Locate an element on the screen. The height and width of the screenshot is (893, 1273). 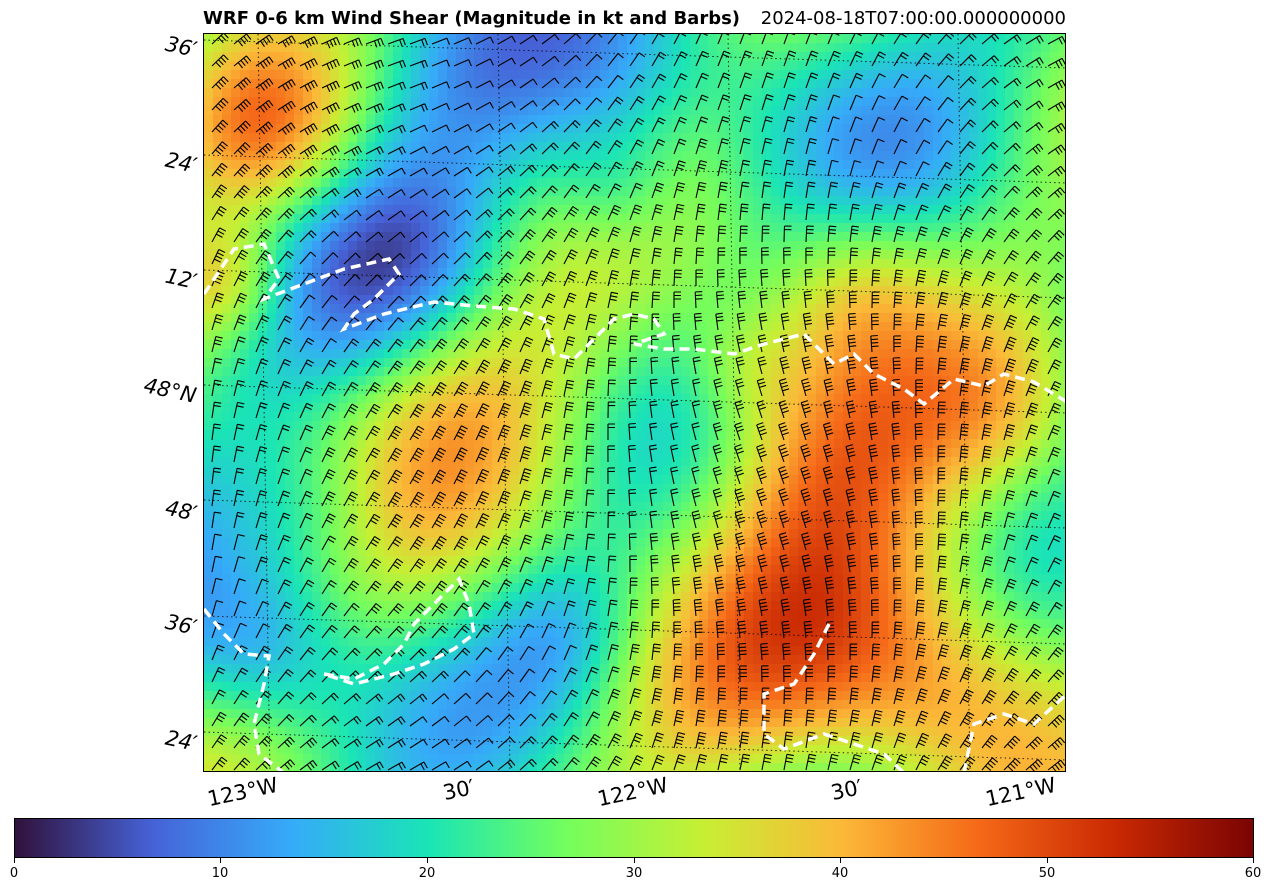
colorbar-label-20: 20 is located at coordinates (427, 873).